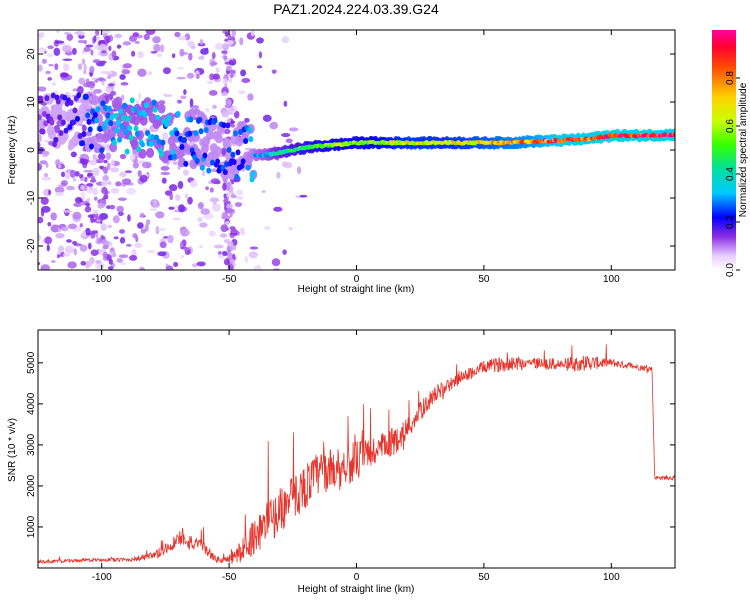 This screenshot has width=750, height=600. Describe the element at coordinates (31, 150) in the screenshot. I see `y-tick-label: 0` at that location.